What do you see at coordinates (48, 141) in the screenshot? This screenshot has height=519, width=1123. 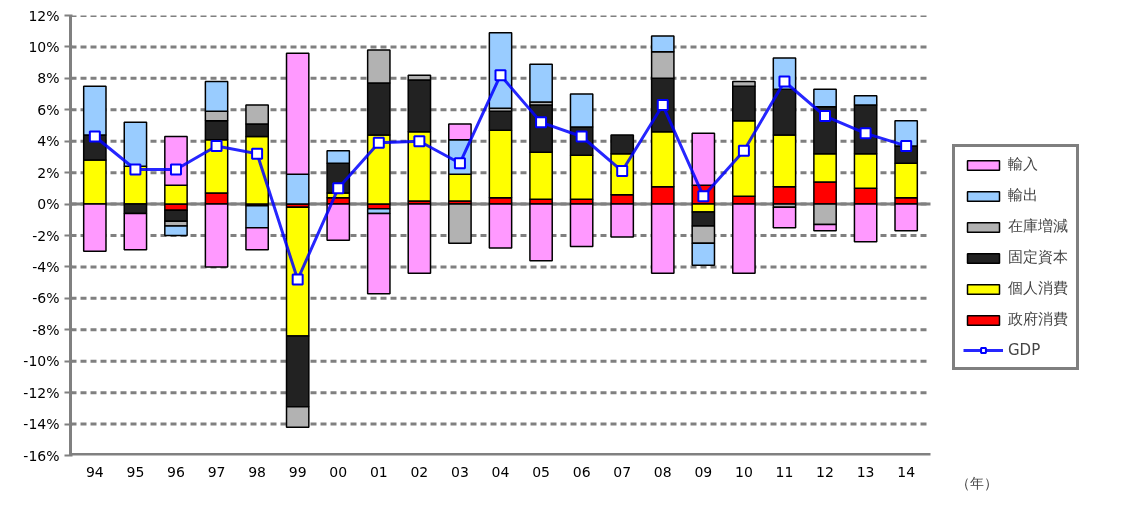 I see `y-tick-label: 4%` at bounding box center [48, 141].